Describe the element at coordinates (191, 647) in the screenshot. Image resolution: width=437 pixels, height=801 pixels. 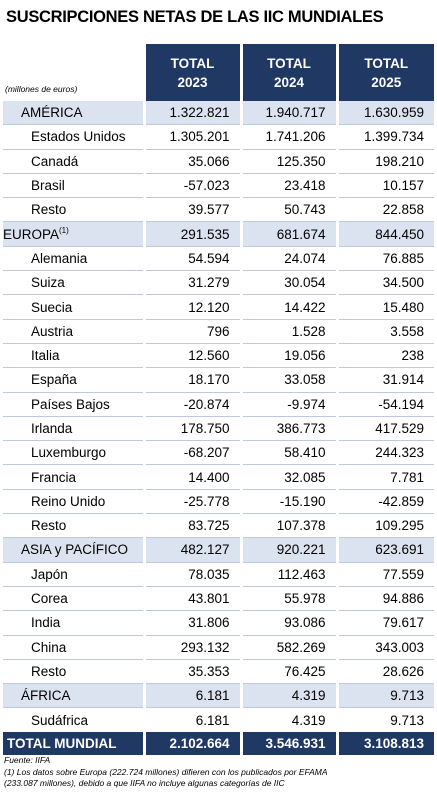
I see `cell-2023: 293.132` at that location.